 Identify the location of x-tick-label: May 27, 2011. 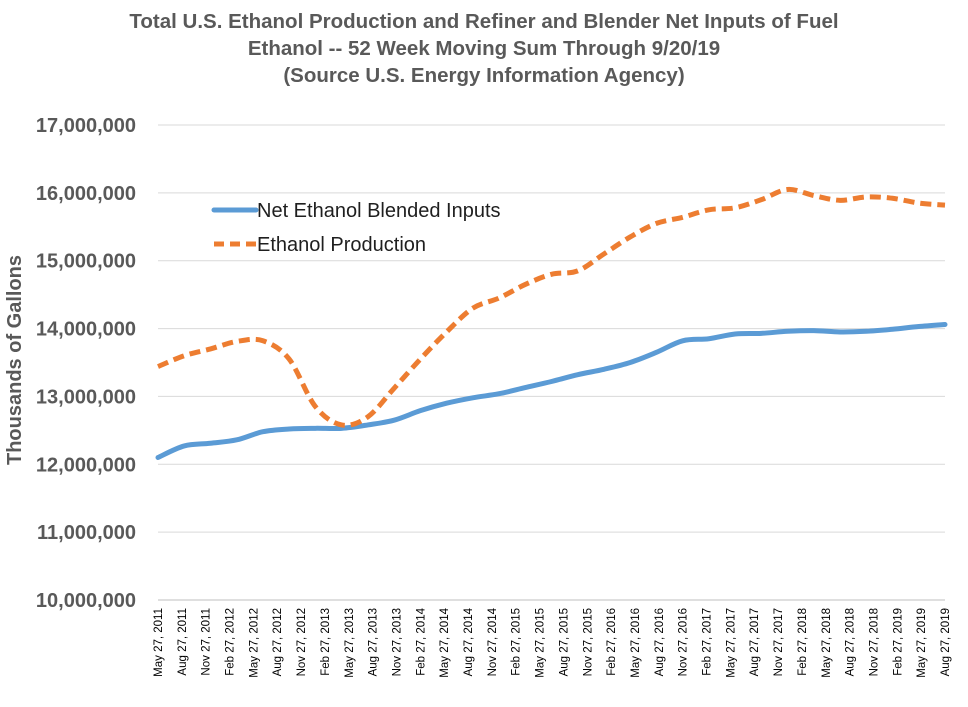
(159, 642).